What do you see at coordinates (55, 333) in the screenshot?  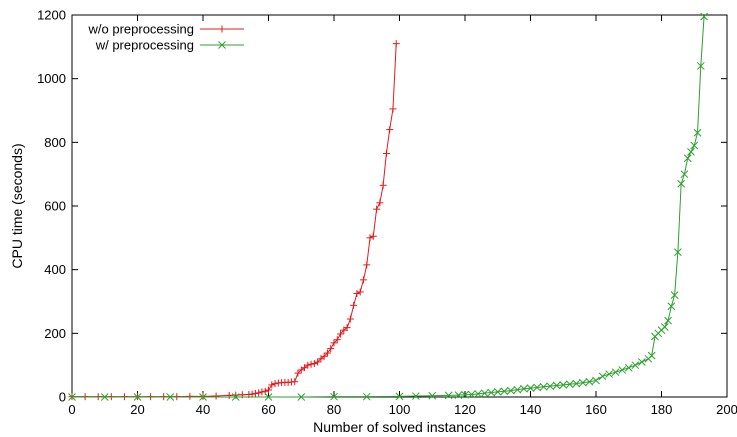 I see `y-tick-label: 200` at bounding box center [55, 333].